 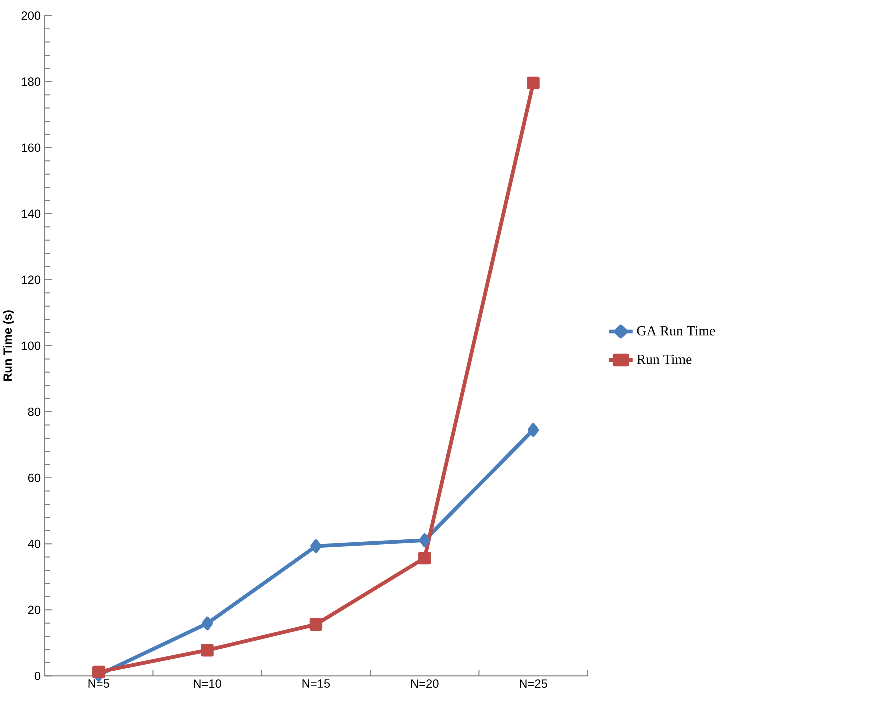 What do you see at coordinates (31, 214) in the screenshot?
I see `y-tick-label: 140` at bounding box center [31, 214].